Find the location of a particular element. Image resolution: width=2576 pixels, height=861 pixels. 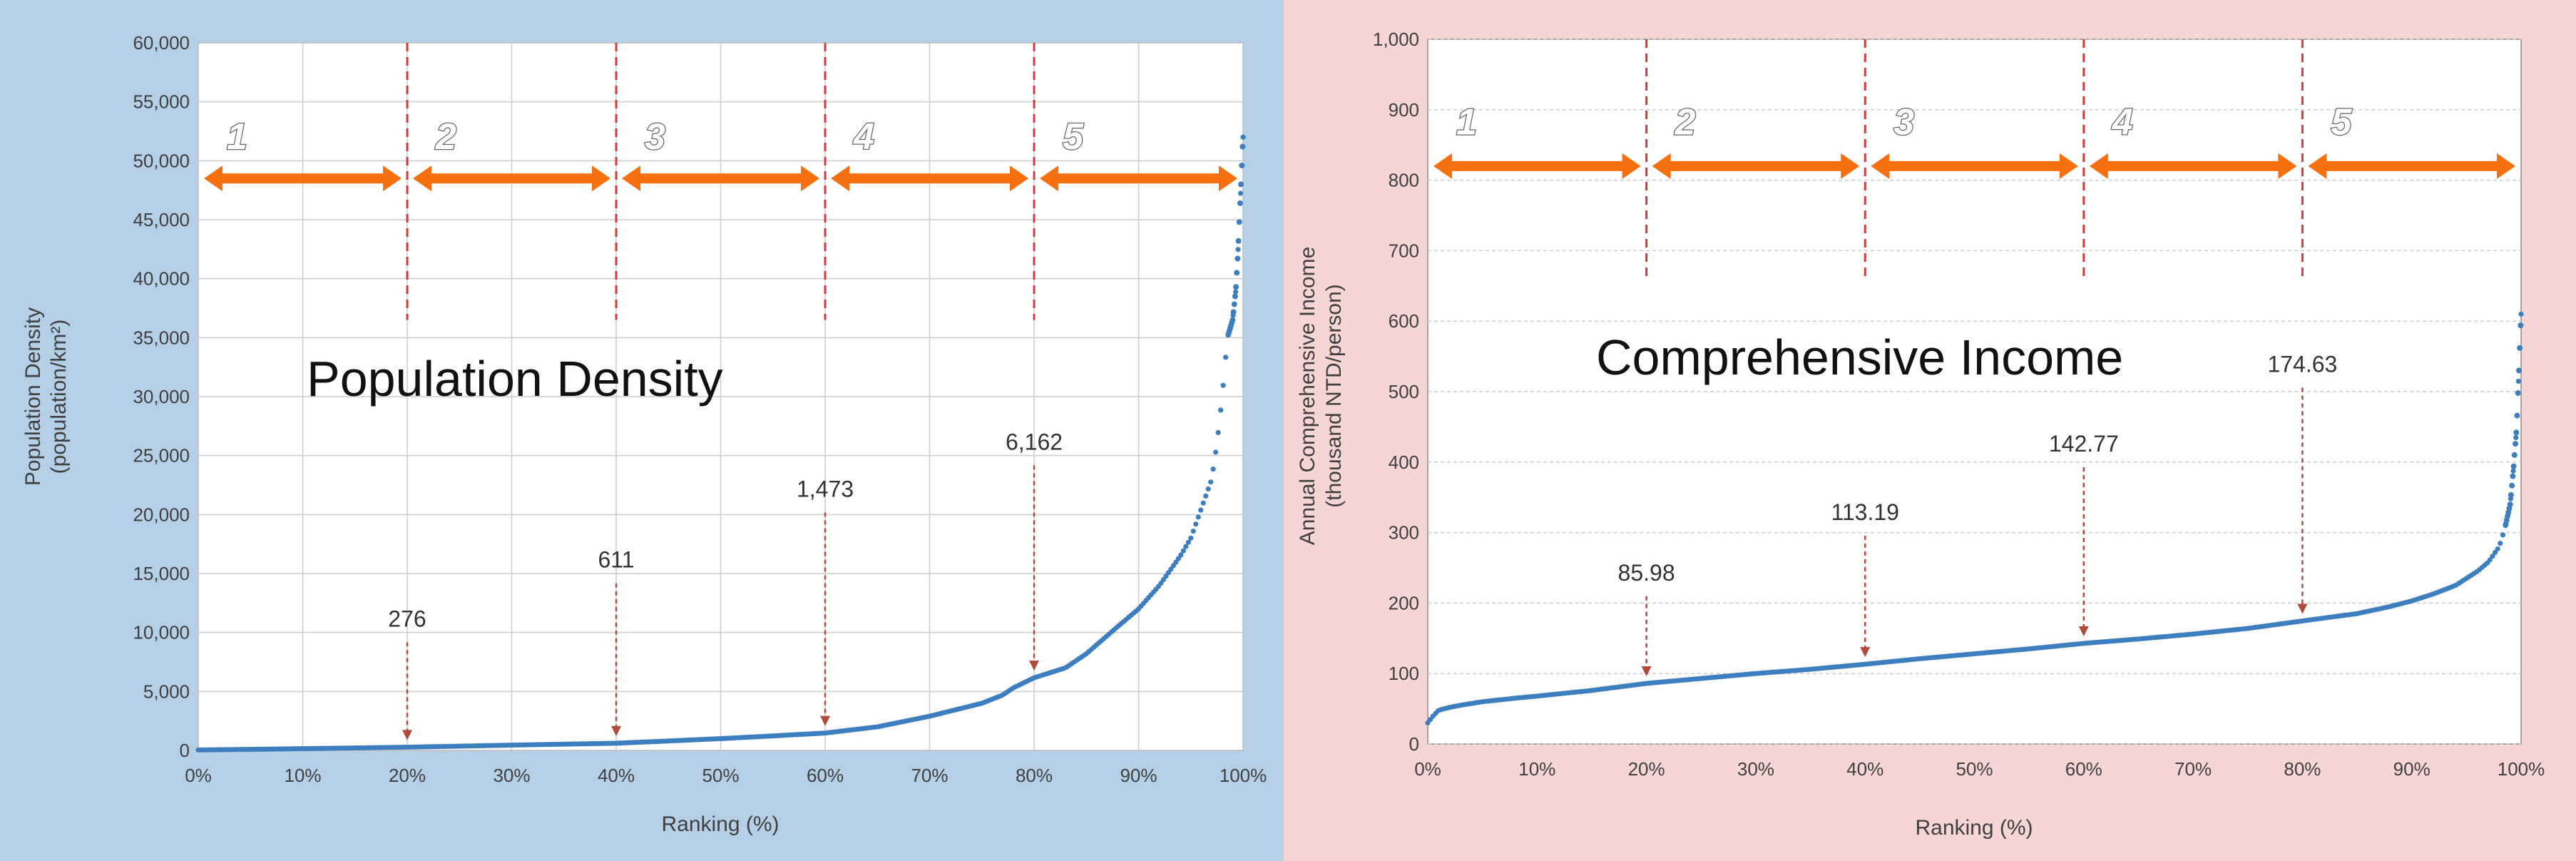

right-zone-label: 4 is located at coordinates (2122, 122).